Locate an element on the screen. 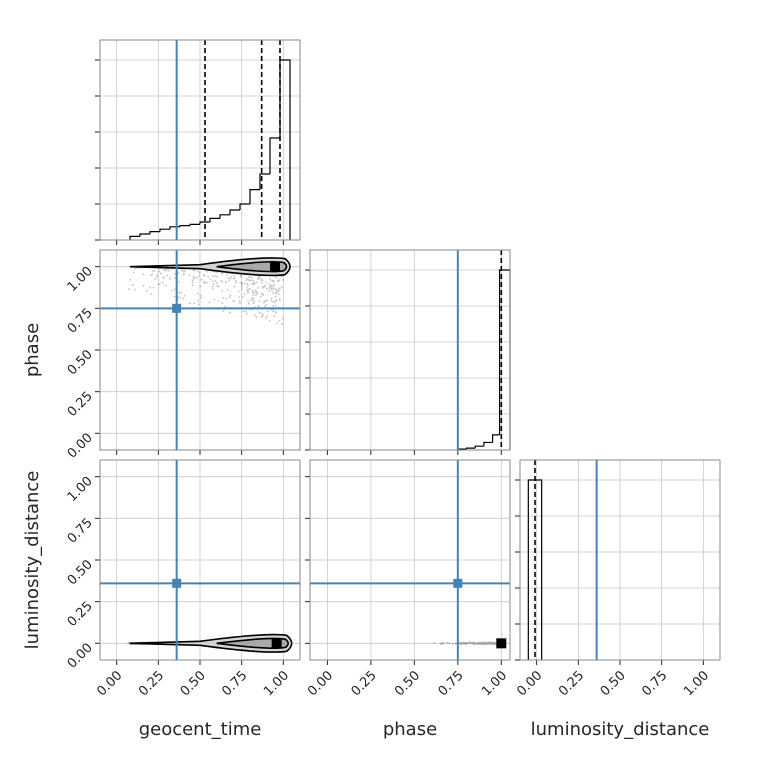 Image resolution: width=760 pixels, height=760 pixels. panel-geocent_time-vs-luminosity_distance-ytick-label-3: 0.75 is located at coordinates (80, 531).